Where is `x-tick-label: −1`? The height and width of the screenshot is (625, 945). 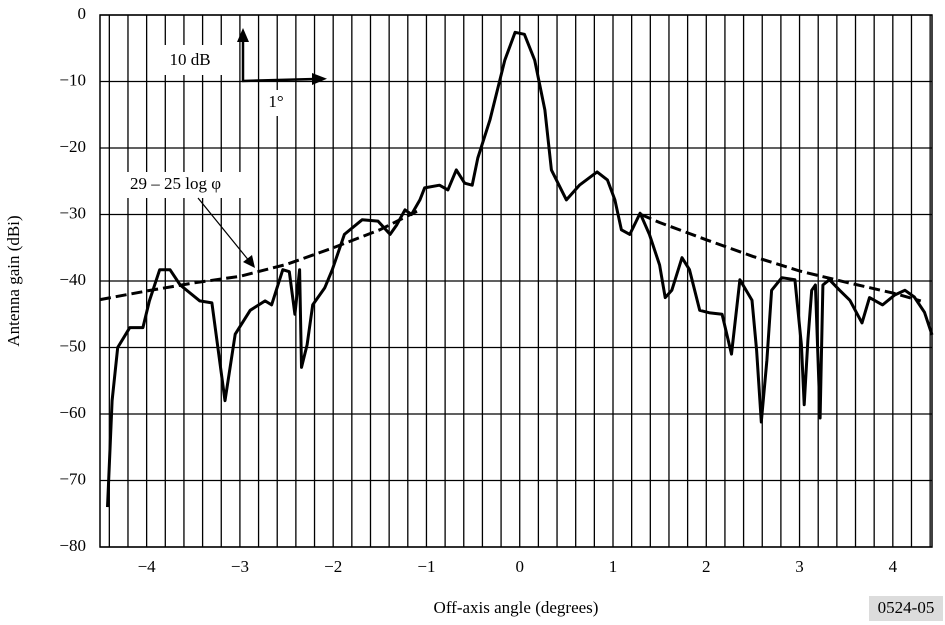 x-tick-label: −1 is located at coordinates (426, 566).